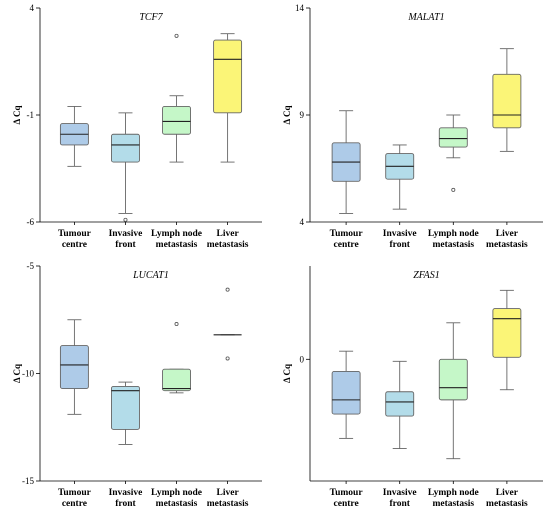 This screenshot has height=506, width=550. I want to click on y-tick-label: -15, so click(28, 481).